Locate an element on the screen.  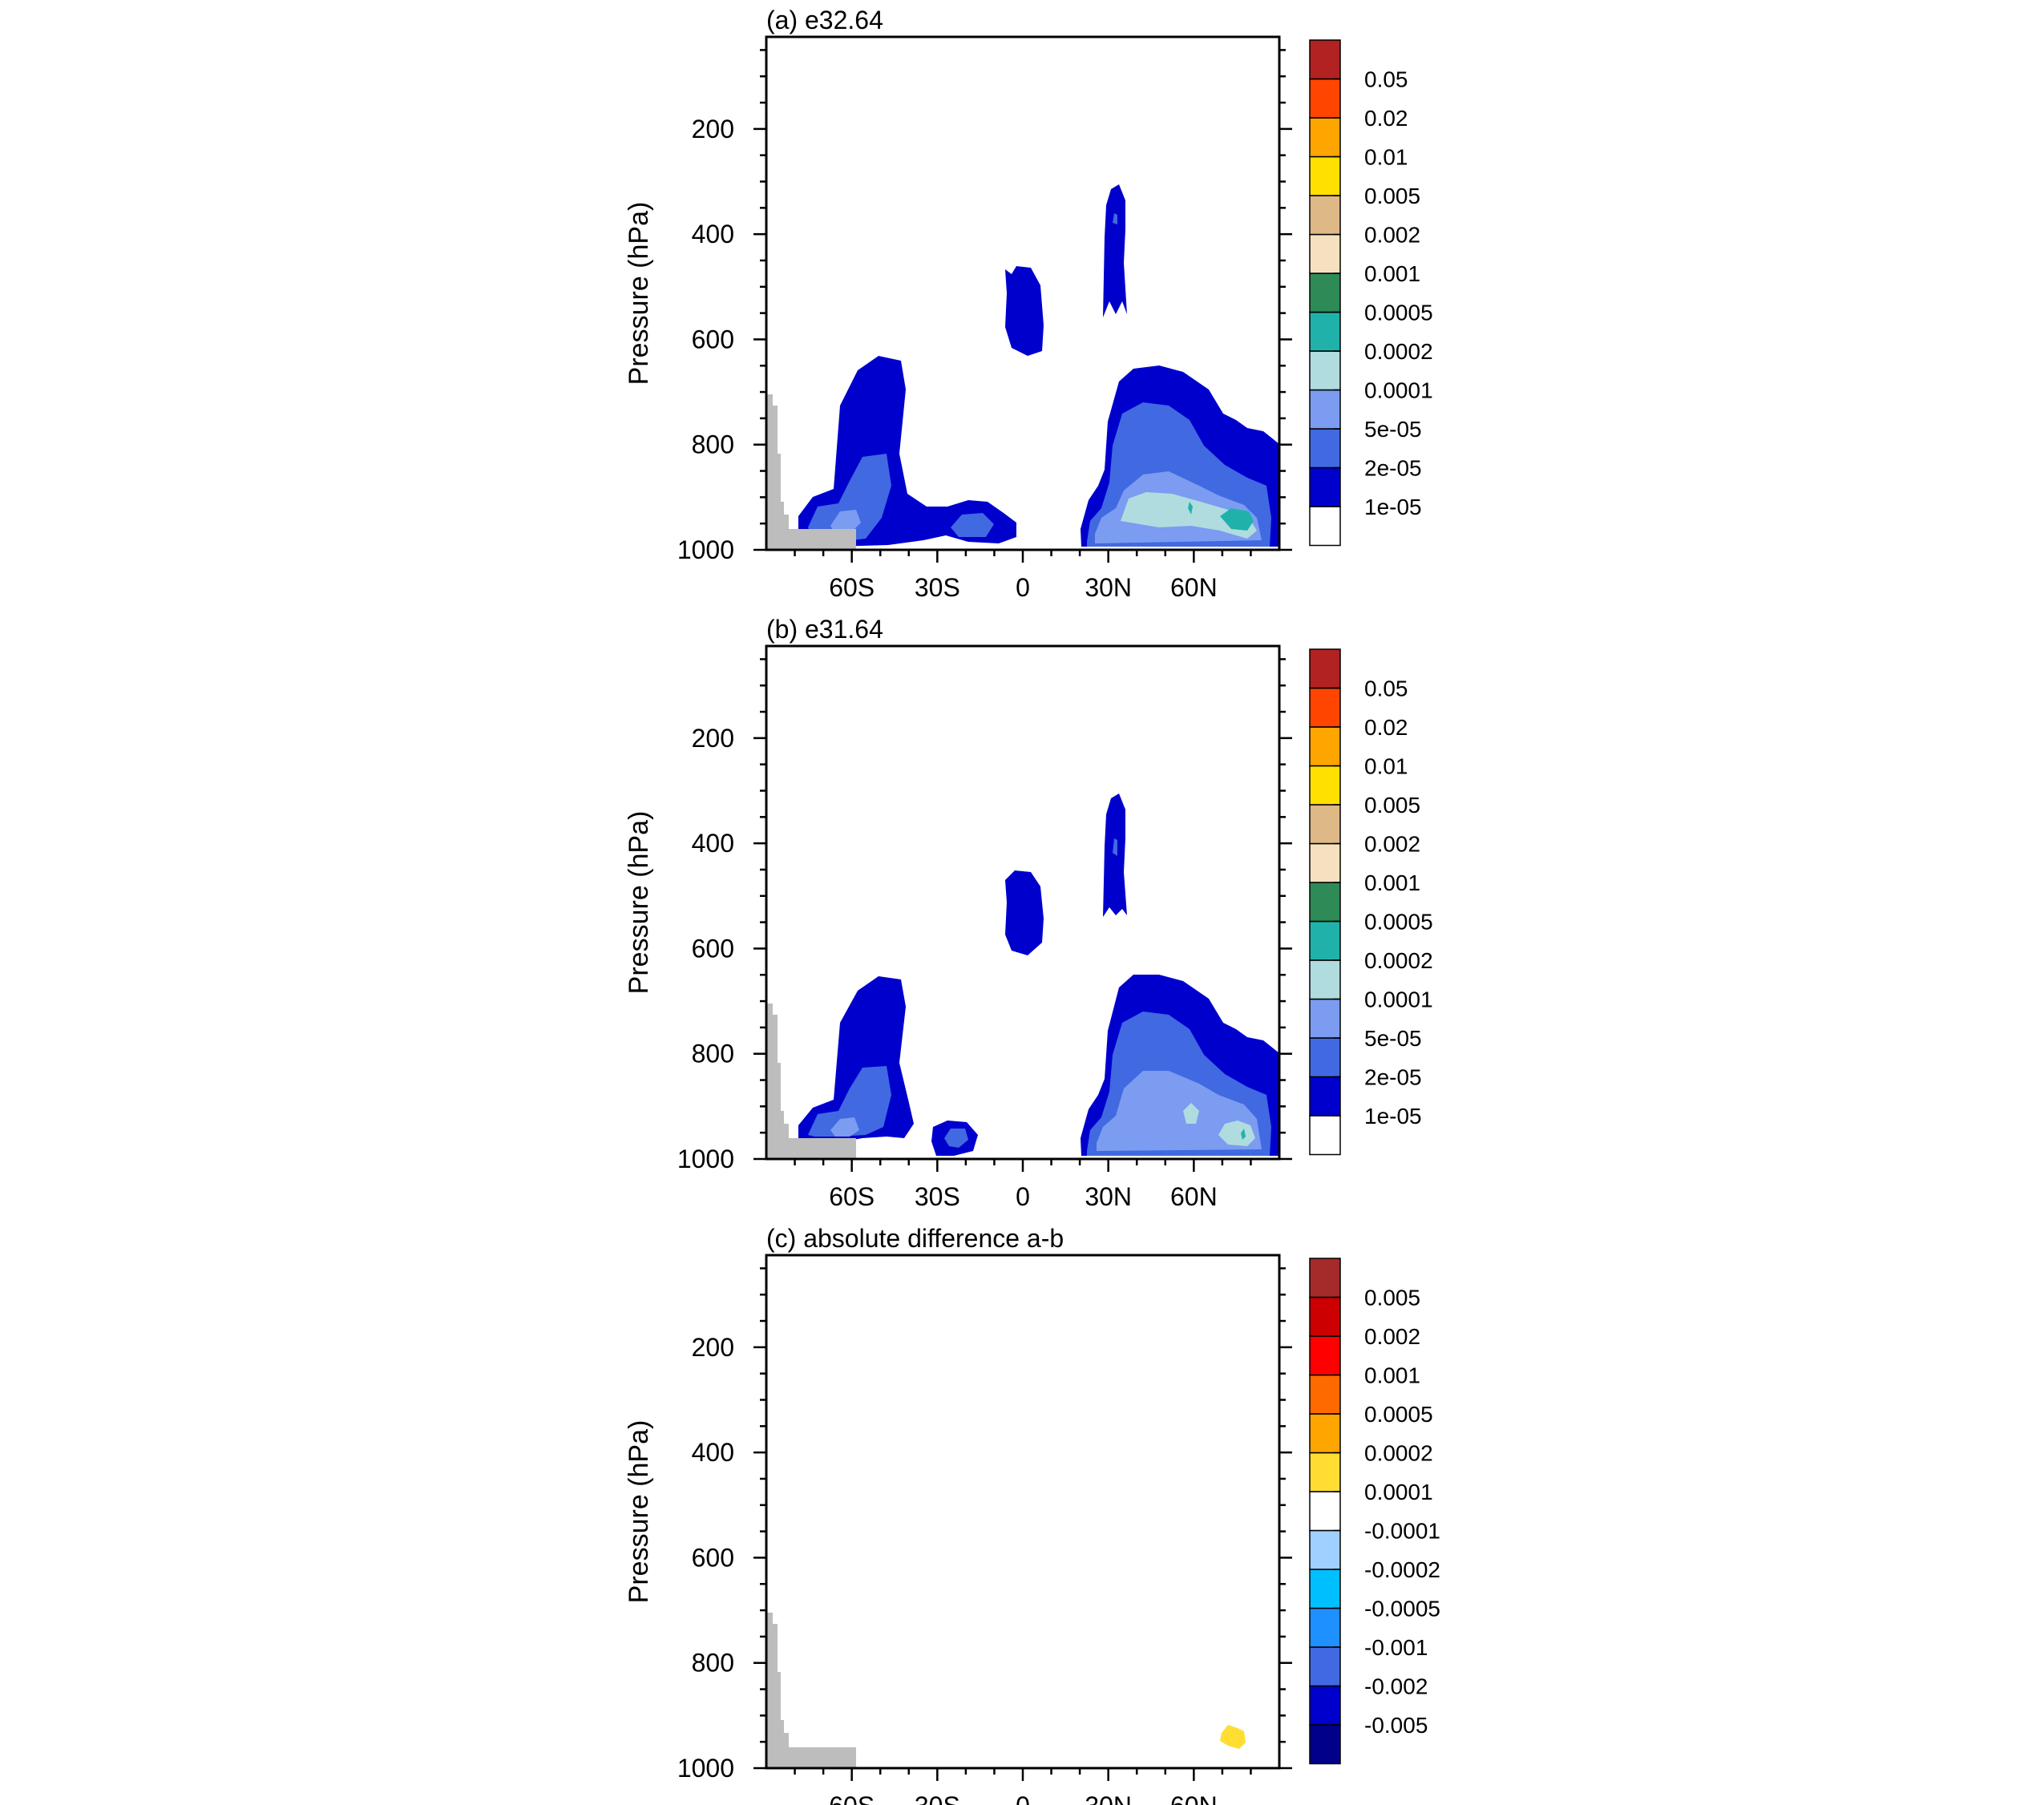
colorbar-label: 0.01 is located at coordinates (1386, 157).